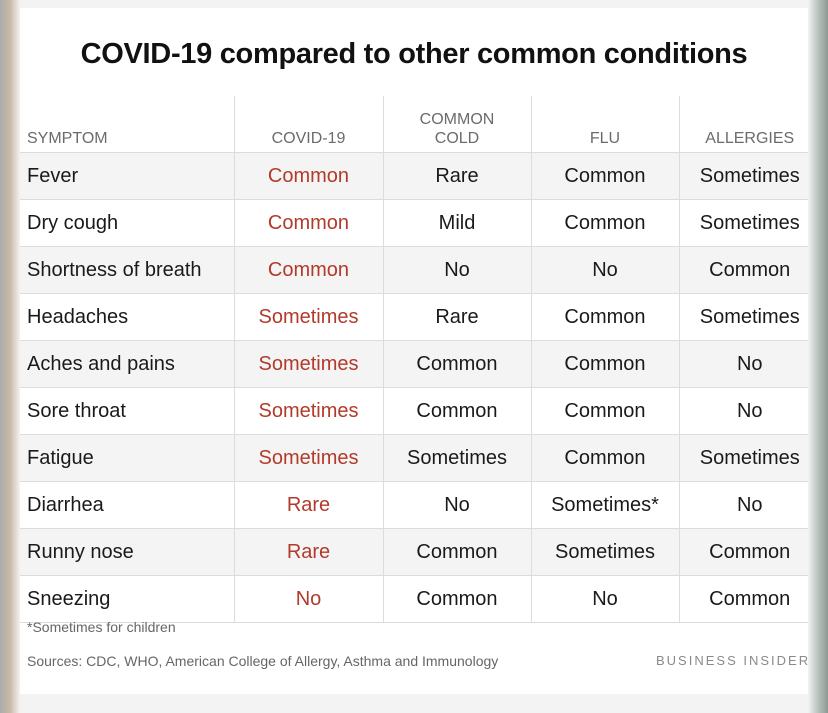 The image size is (828, 713). I want to click on symptom-cell: Sore throat, so click(76, 410).